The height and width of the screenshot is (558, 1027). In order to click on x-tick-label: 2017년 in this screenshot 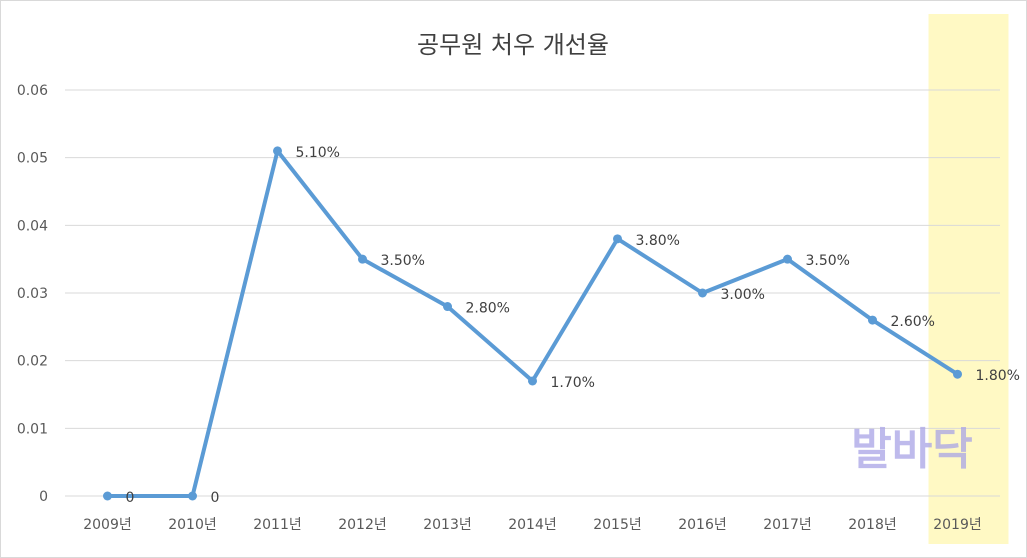, I will do `click(787, 525)`.